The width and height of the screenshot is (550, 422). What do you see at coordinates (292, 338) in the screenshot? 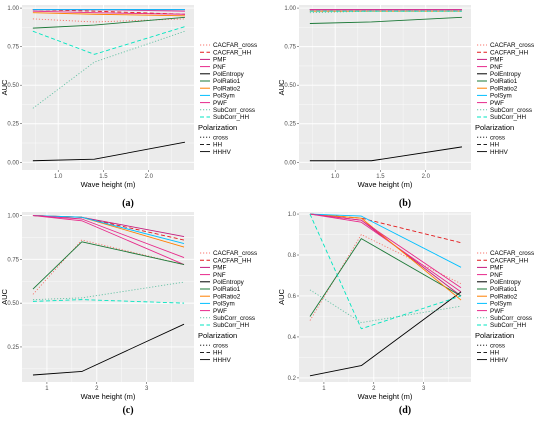
I see `y-tick-label: 0.4` at bounding box center [292, 338].